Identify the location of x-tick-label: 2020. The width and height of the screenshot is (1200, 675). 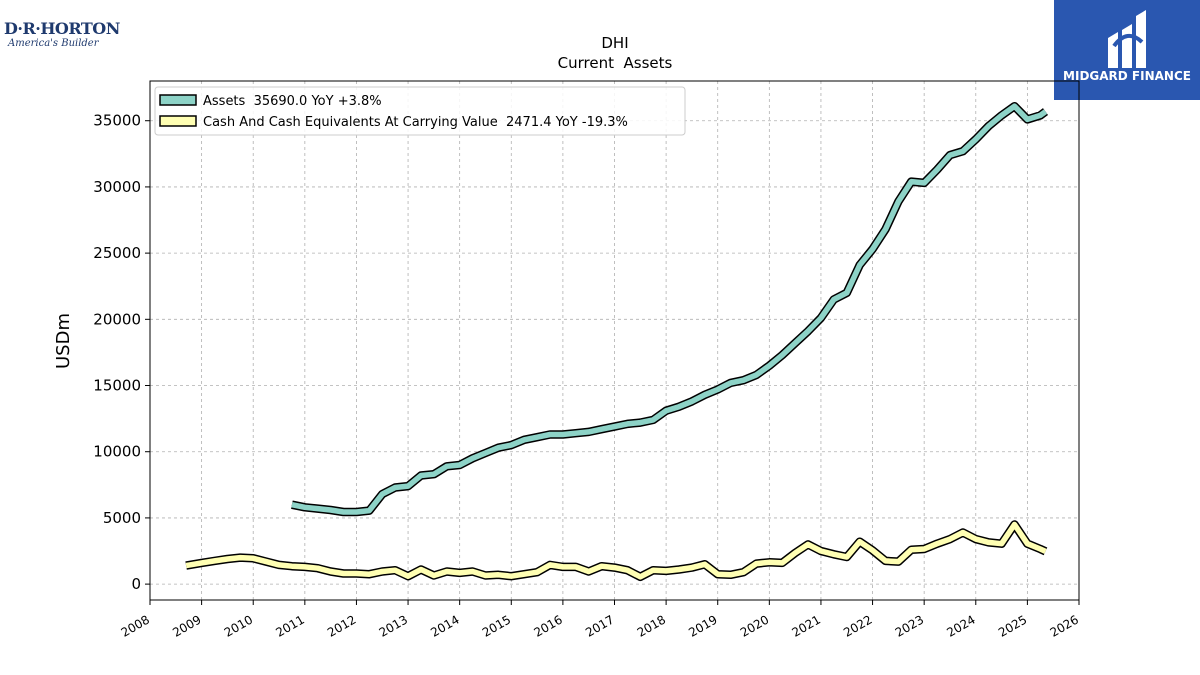
(754, 625).